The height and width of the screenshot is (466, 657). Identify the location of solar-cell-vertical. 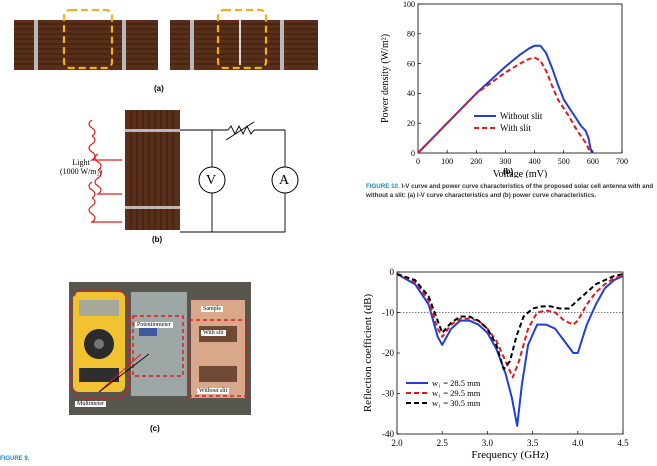
(152, 170).